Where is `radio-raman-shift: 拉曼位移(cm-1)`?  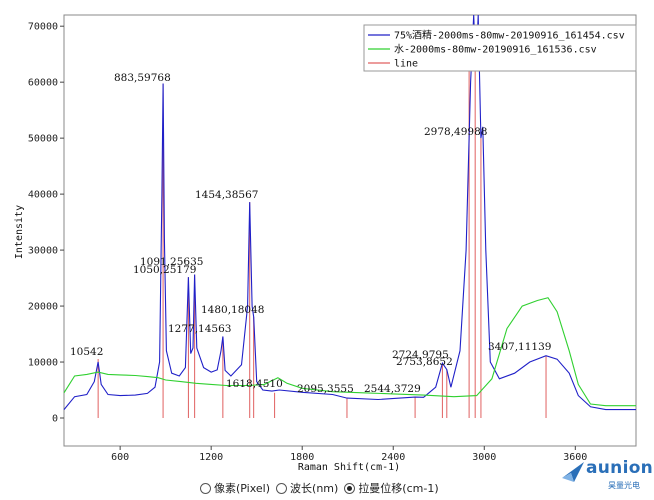 radio-raman-shift: 拉曼位移(cm-1) is located at coordinates (391, 488).